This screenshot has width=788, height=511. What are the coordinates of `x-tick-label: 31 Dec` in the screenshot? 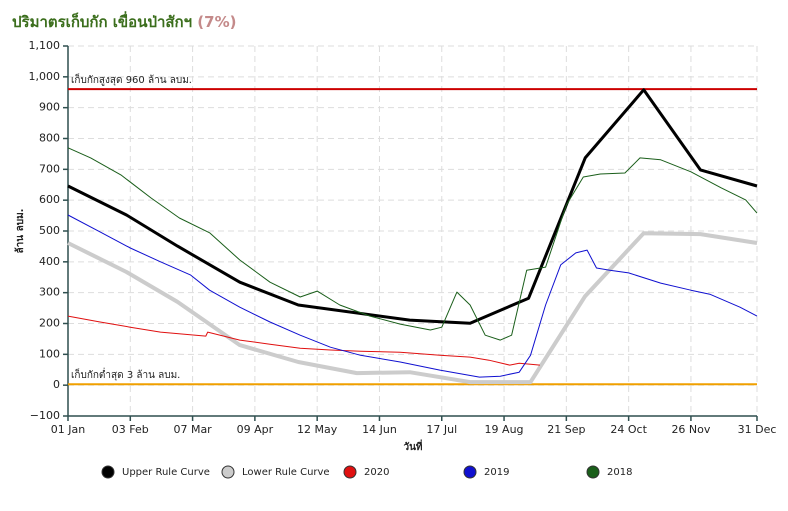 It's located at (757, 429).